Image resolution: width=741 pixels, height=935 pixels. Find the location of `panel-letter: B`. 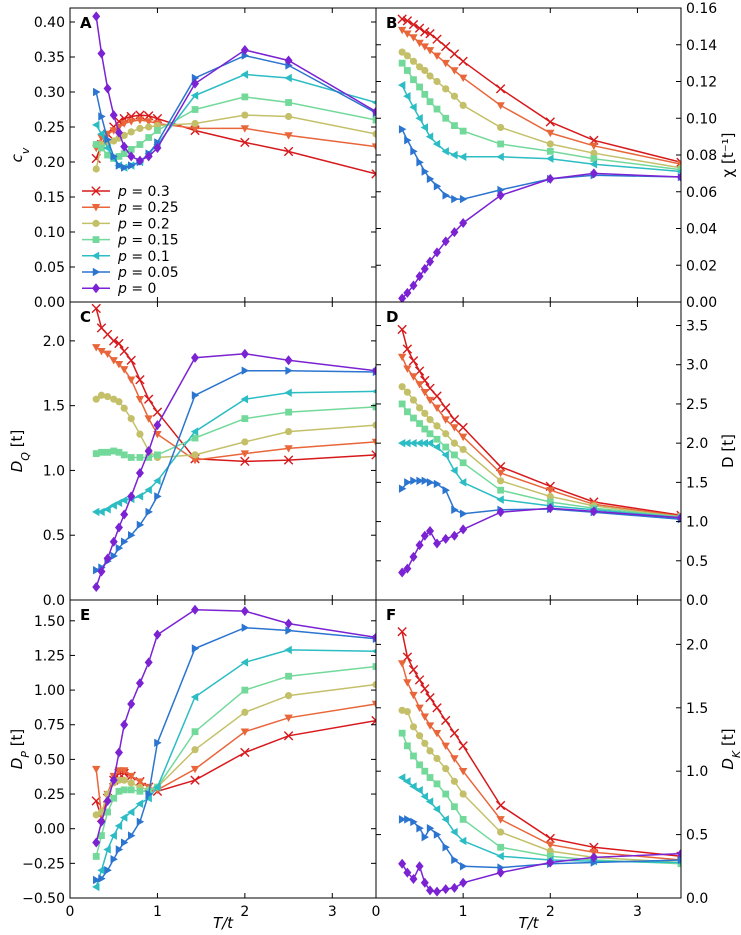

panel-letter: B is located at coordinates (391, 23).